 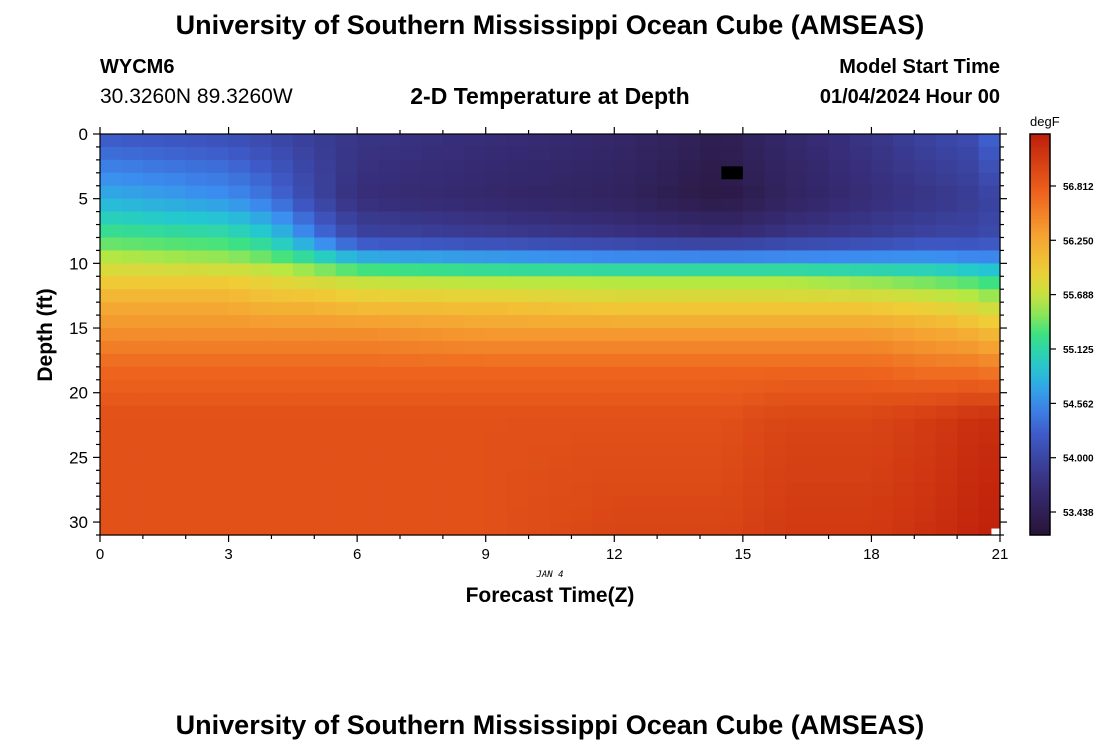 I want to click on y-tick-label: 15, so click(x=78, y=328).